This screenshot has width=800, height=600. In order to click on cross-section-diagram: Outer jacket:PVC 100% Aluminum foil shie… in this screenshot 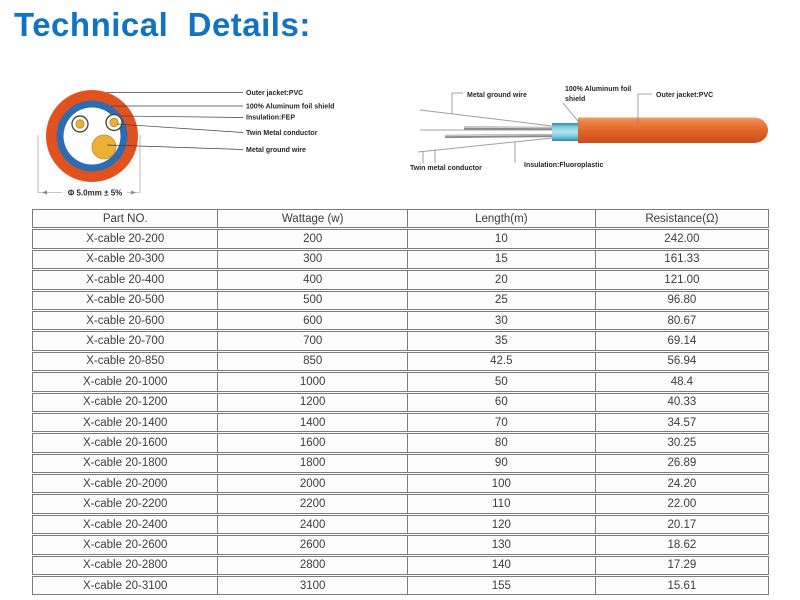, I will do `click(185, 144)`.